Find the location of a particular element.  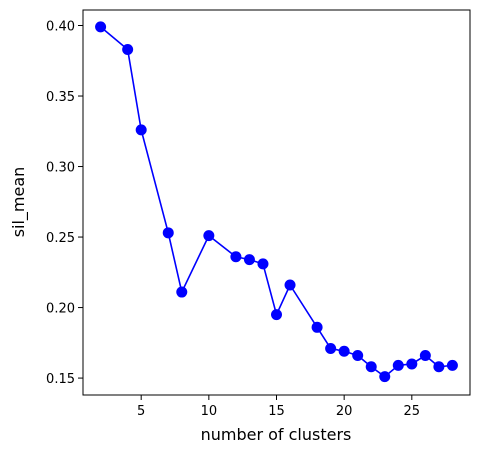

y-axis-label: sil_mean is located at coordinates (19, 202).